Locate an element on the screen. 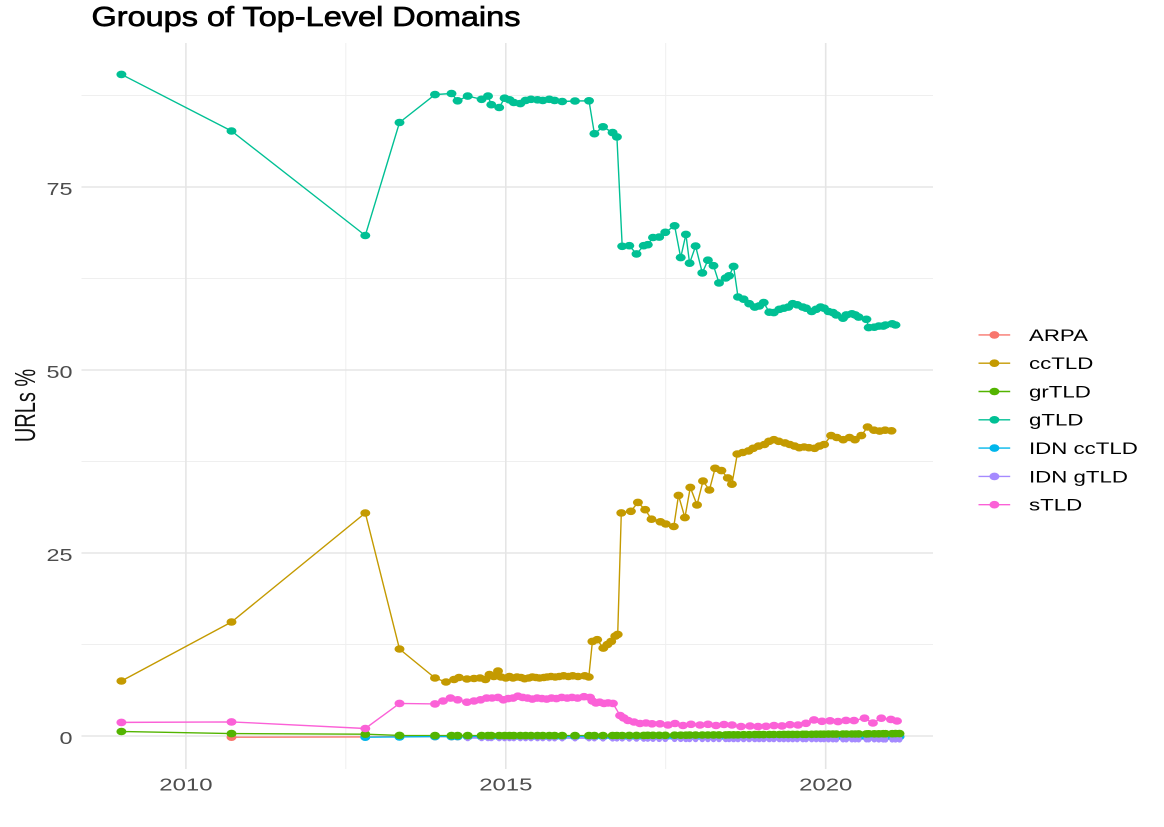  svg-text: 0 is located at coordinates (65, 739).